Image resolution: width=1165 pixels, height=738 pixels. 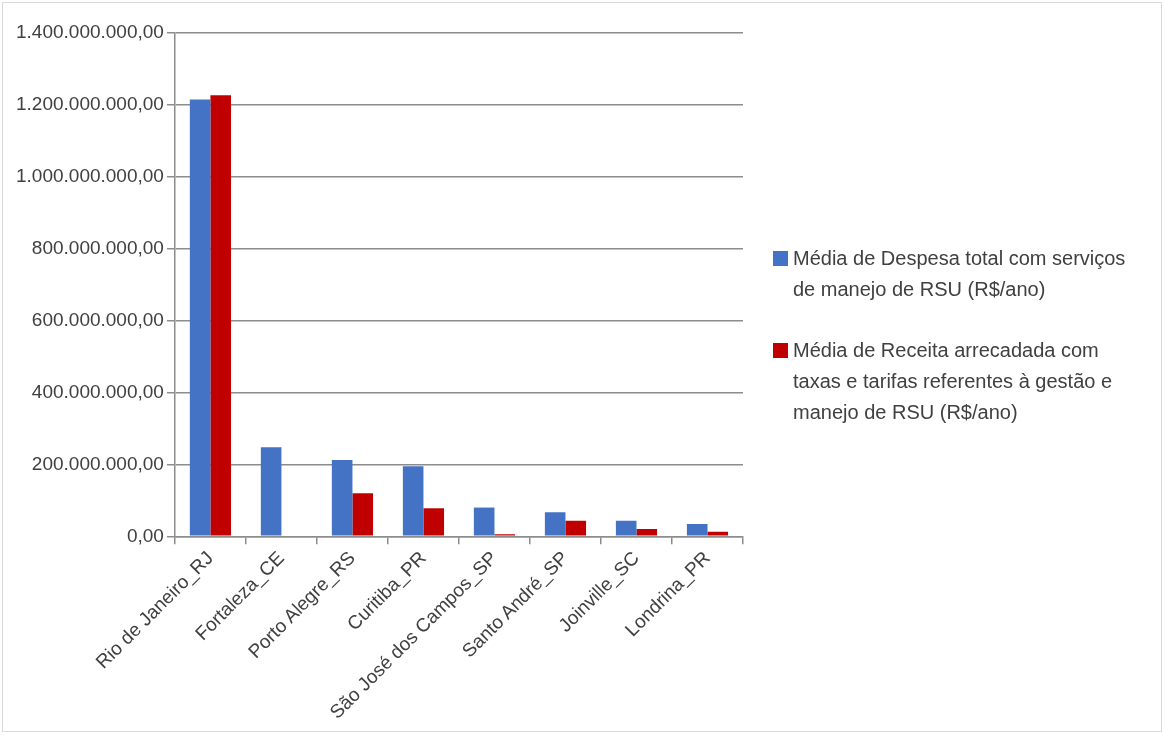 What do you see at coordinates (960, 274) in the screenshot?
I see `legend-label: Média de Despesa total com serviços de manejo de RSU (R$/ano)` at bounding box center [960, 274].